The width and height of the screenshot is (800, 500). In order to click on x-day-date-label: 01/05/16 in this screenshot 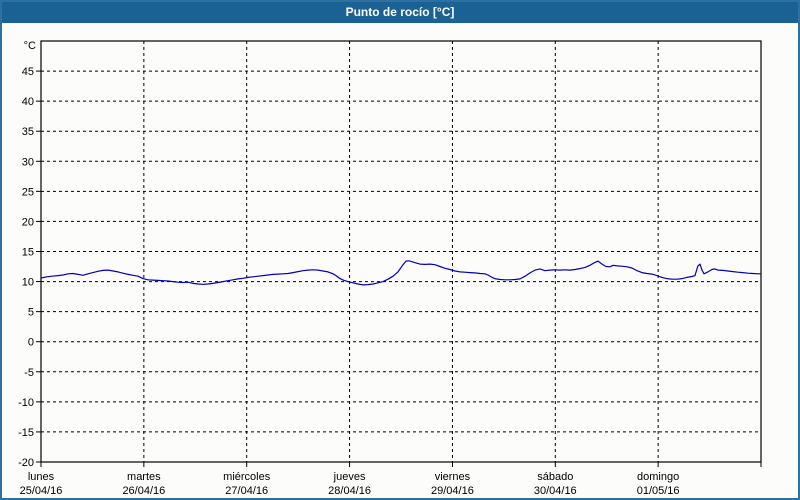, I will do `click(658, 491)`.